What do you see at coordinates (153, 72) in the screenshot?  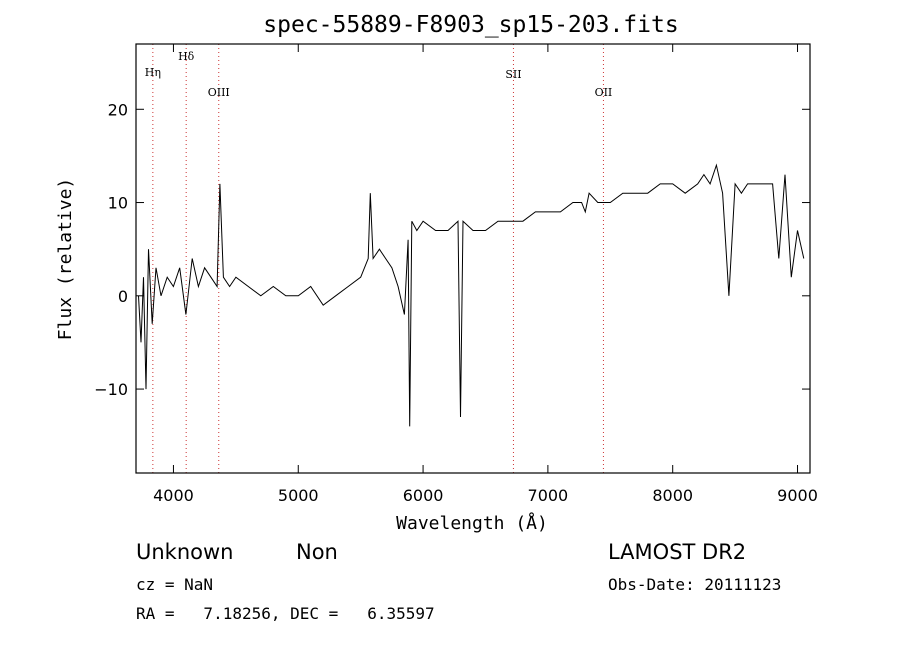 I see `marker-label-0: Hη` at bounding box center [153, 72].